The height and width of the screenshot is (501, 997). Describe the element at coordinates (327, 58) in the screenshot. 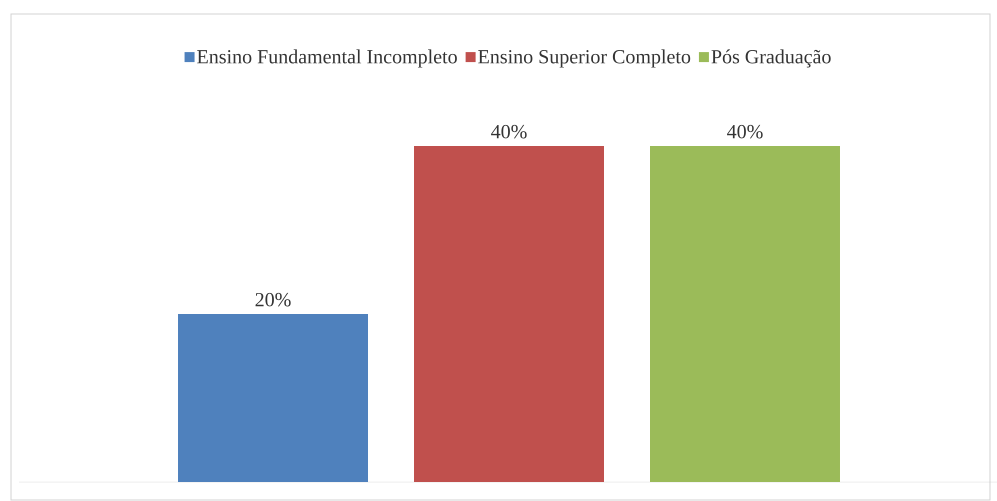

I see `legend-label: Ensino Fundamental Incompleto` at that location.